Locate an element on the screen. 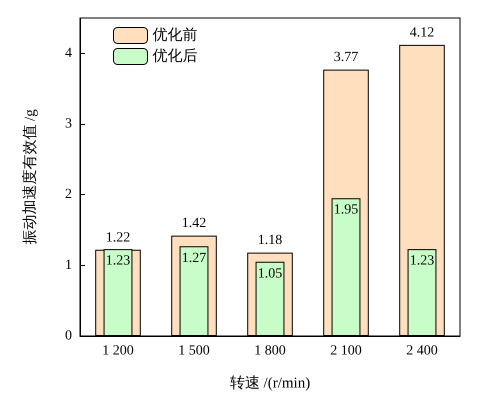 The height and width of the screenshot is (416, 487). data-label: 1.27 is located at coordinates (194, 258).